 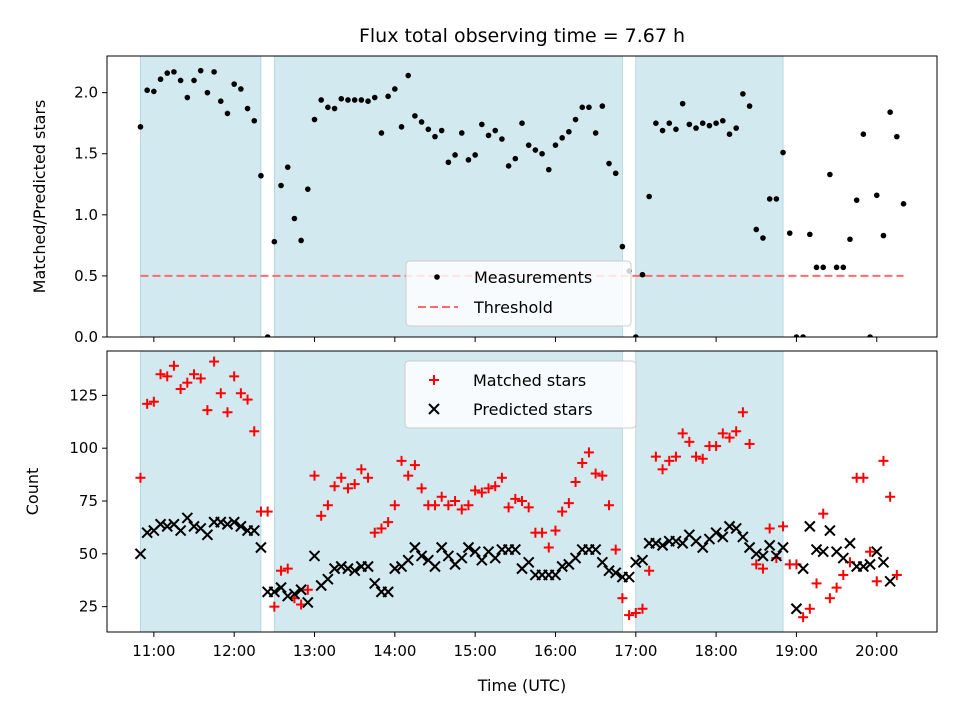 What do you see at coordinates (876, 651) in the screenshot?
I see `x-tick-label: 20:00` at bounding box center [876, 651].